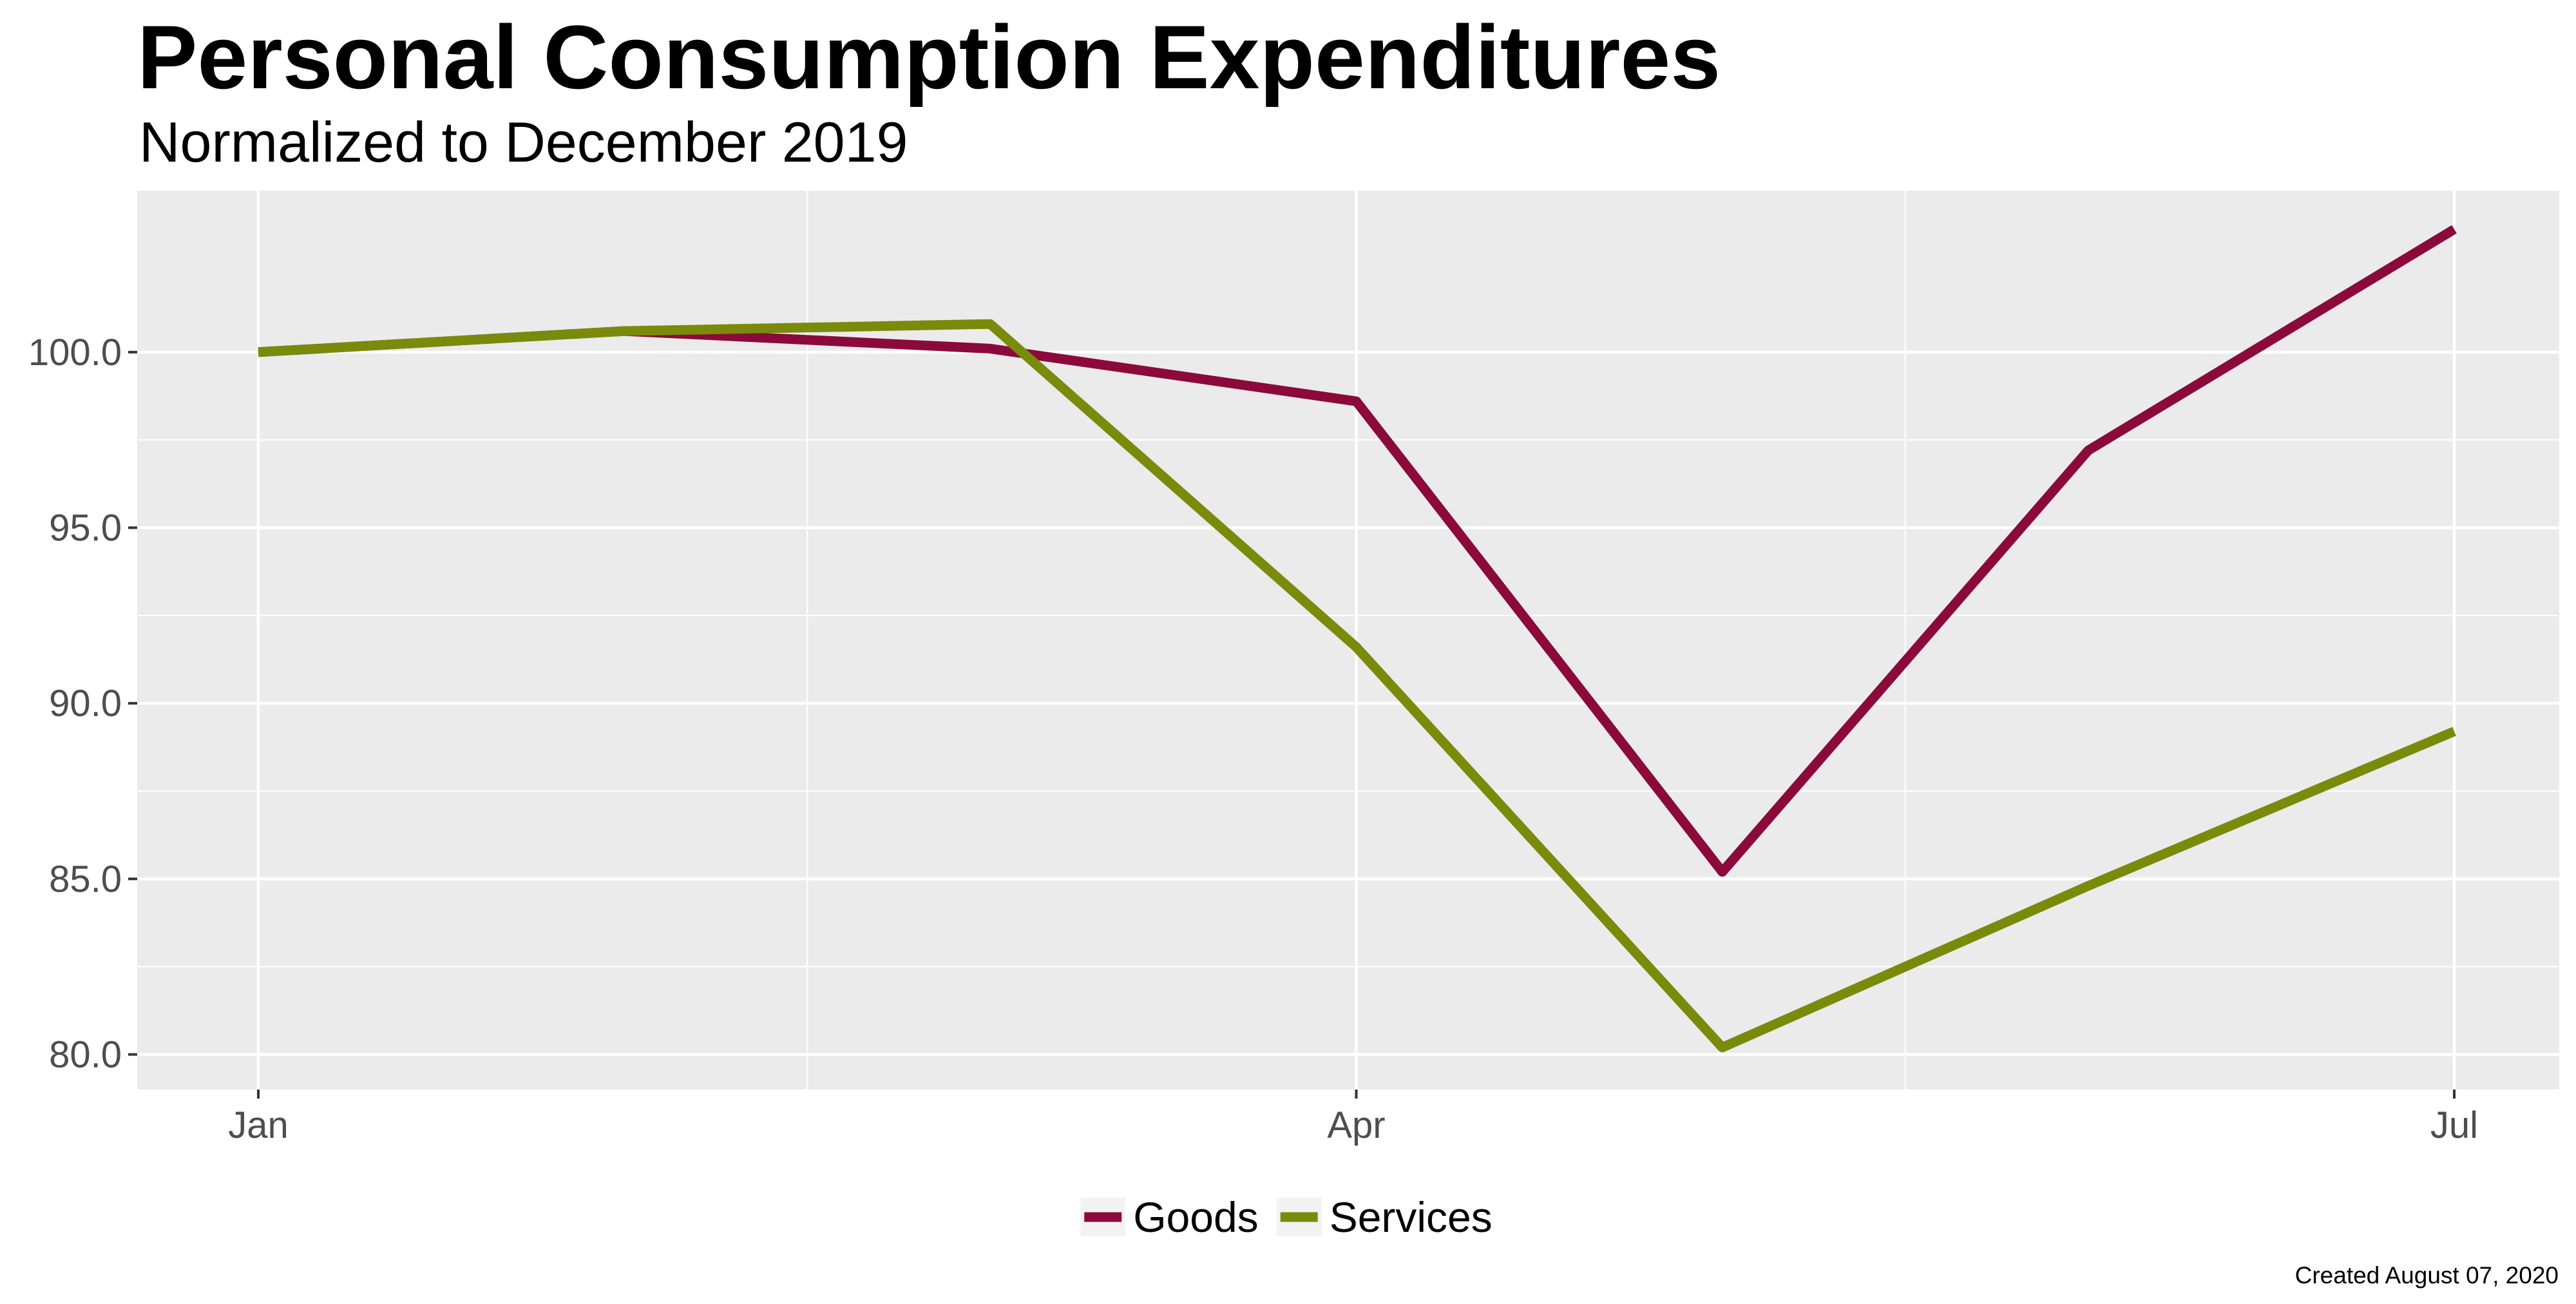  I want to click on y-tick-label: 85.0, so click(85, 879).